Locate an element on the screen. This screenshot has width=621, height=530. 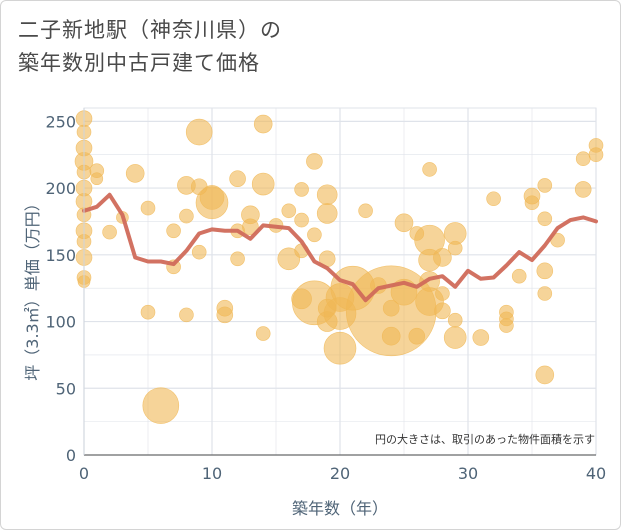
y-tick-label: 50 is located at coordinates (66, 388).